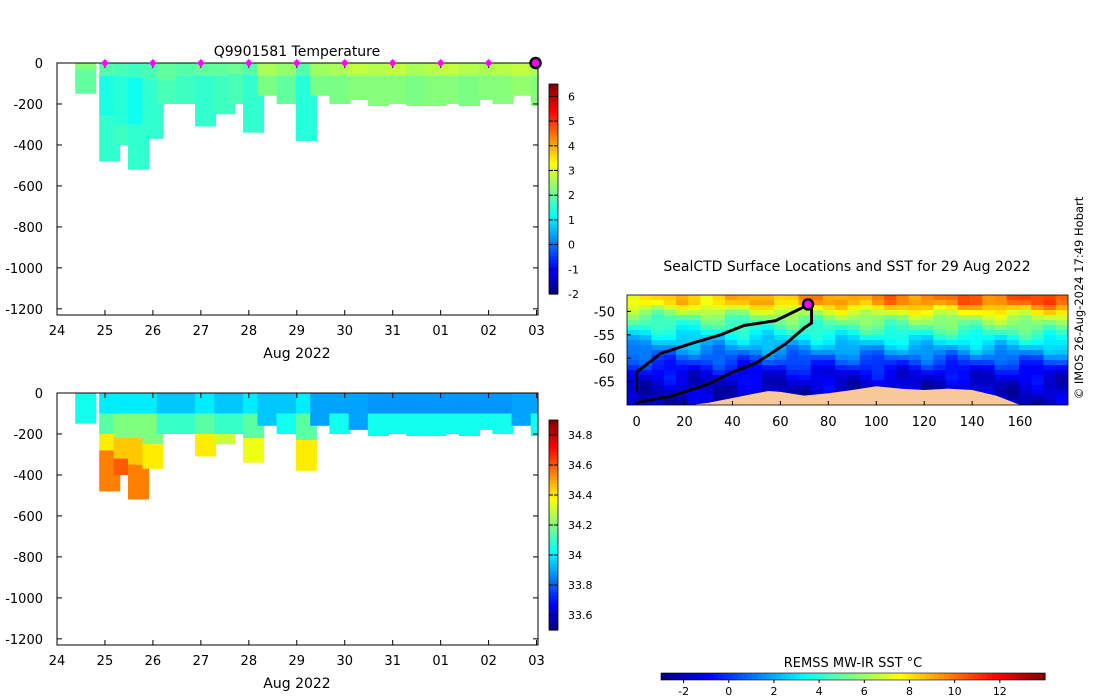 The image size is (1100, 700). Describe the element at coordinates (571, 245) in the screenshot. I see `colorbar-tick-label: 0` at that location.